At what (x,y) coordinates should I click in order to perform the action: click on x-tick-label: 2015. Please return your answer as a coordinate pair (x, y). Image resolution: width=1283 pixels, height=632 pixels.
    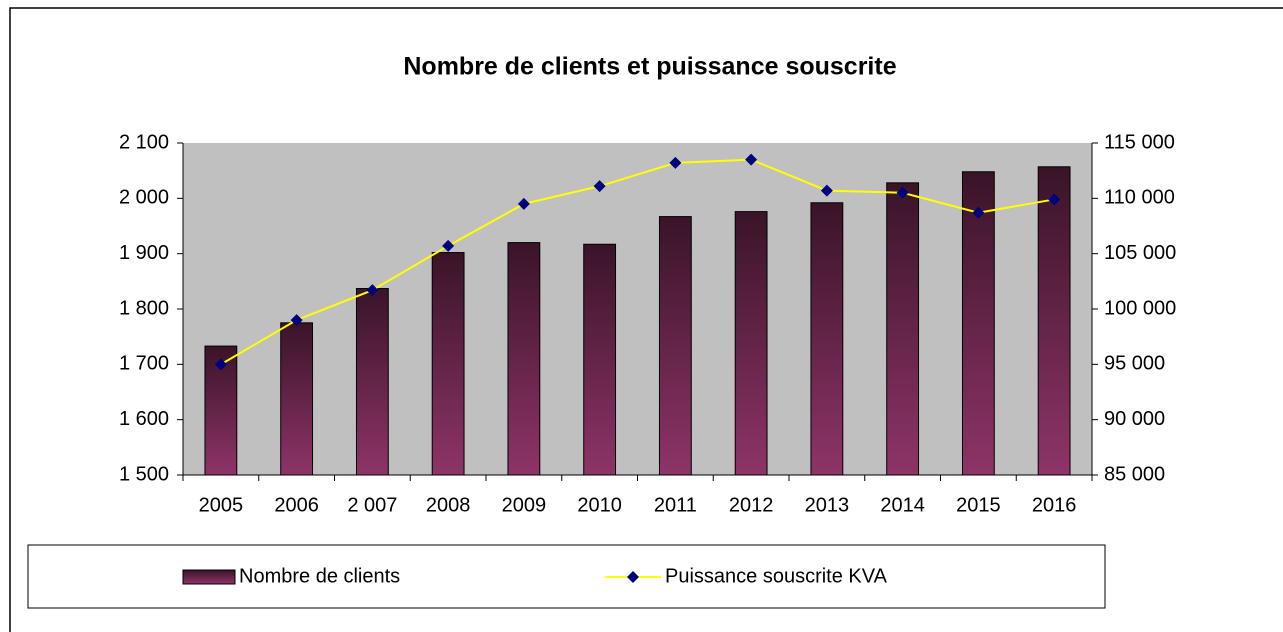
    Looking at the image, I should click on (978, 505).